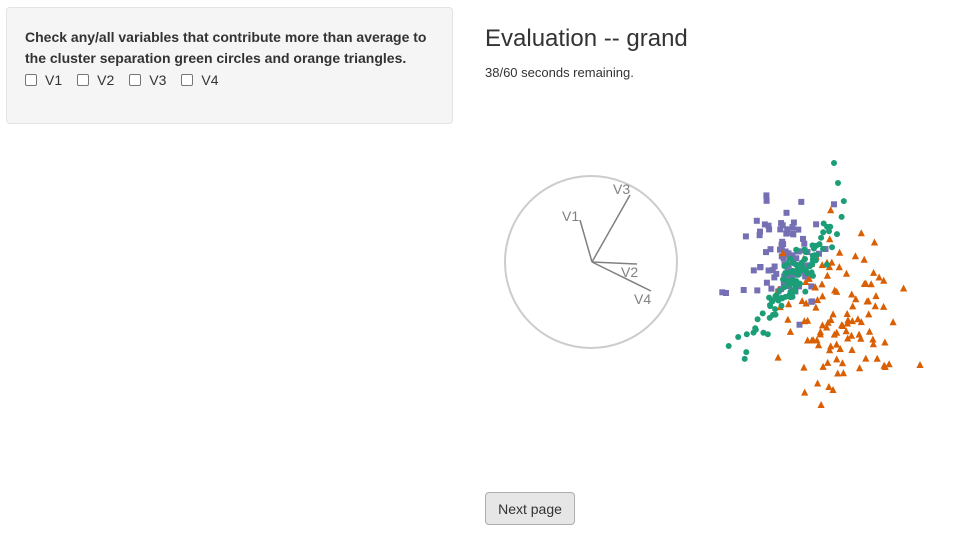  I want to click on axis-label-v1: V1, so click(570, 216).